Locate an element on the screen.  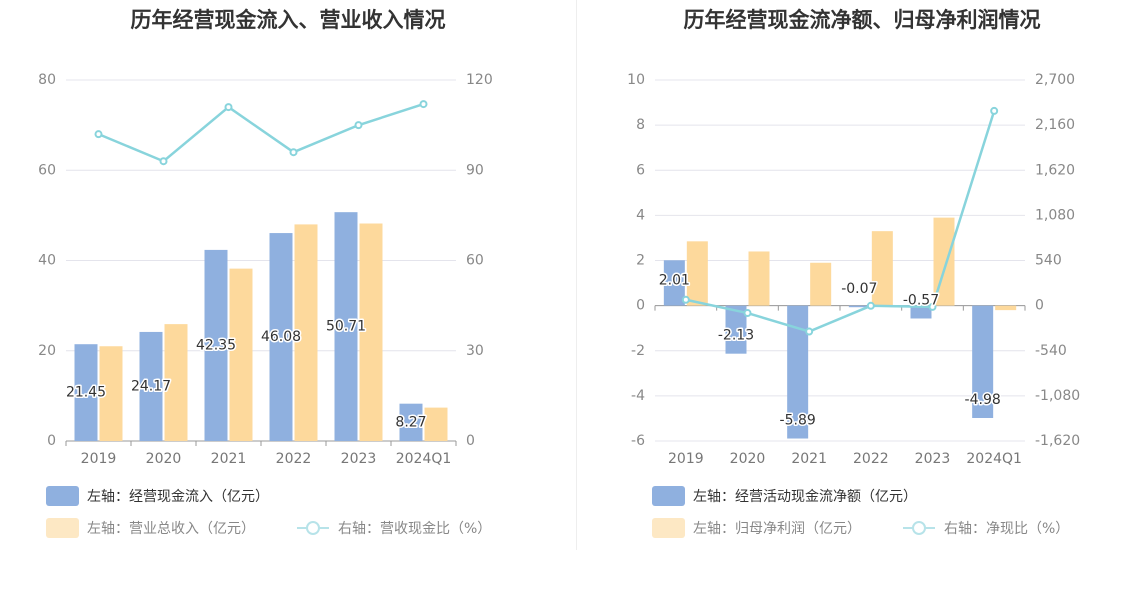
legend-label: 左轴：营业总收入（亿元） is located at coordinates (171, 529).